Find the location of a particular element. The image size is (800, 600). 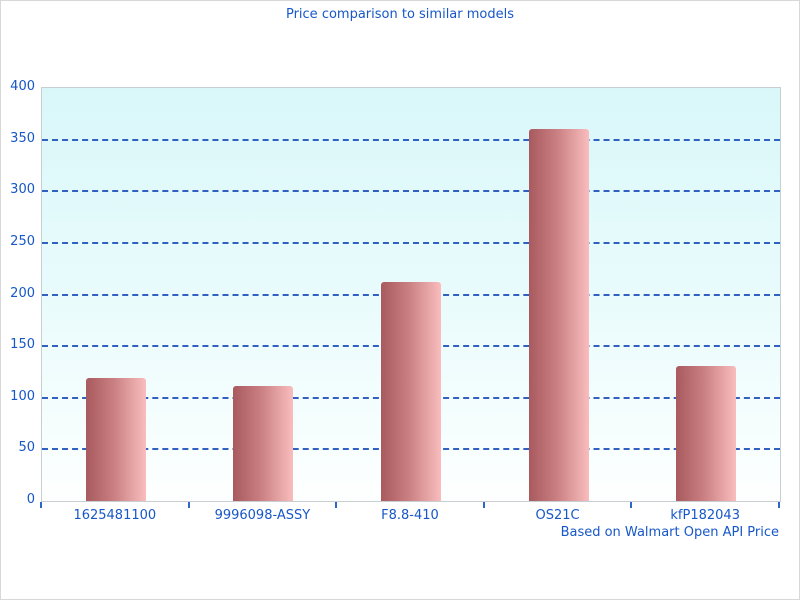

y-axis-label-200: 200 is located at coordinates (22, 293).